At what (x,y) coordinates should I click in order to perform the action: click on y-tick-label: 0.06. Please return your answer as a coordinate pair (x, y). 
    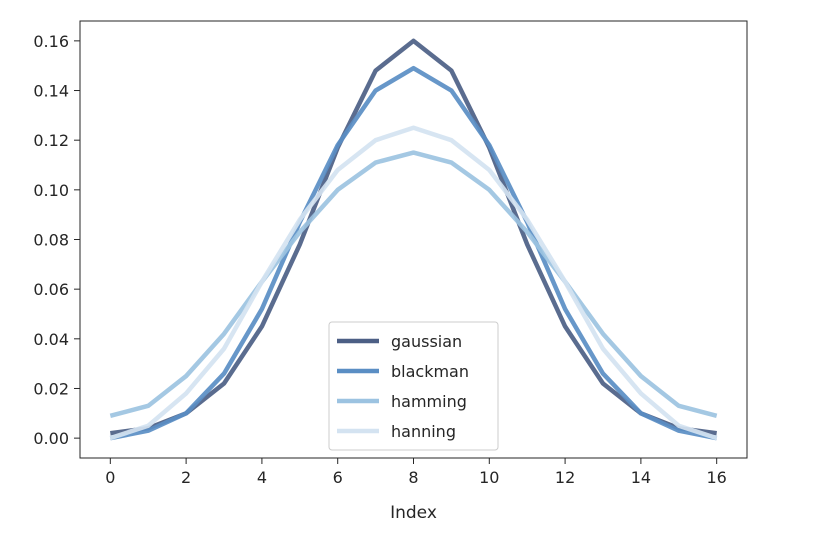
    Looking at the image, I should click on (51, 289).